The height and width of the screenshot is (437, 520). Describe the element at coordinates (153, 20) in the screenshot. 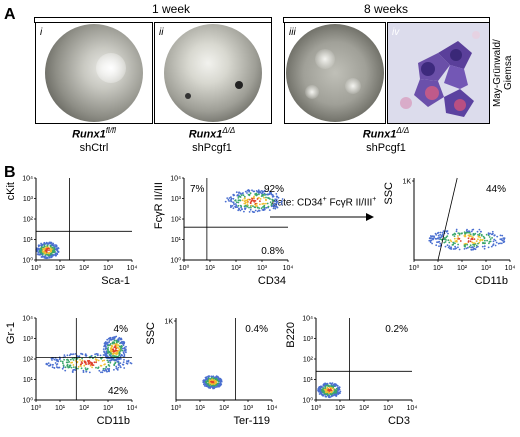

I see `bracket-1-week` at that location.